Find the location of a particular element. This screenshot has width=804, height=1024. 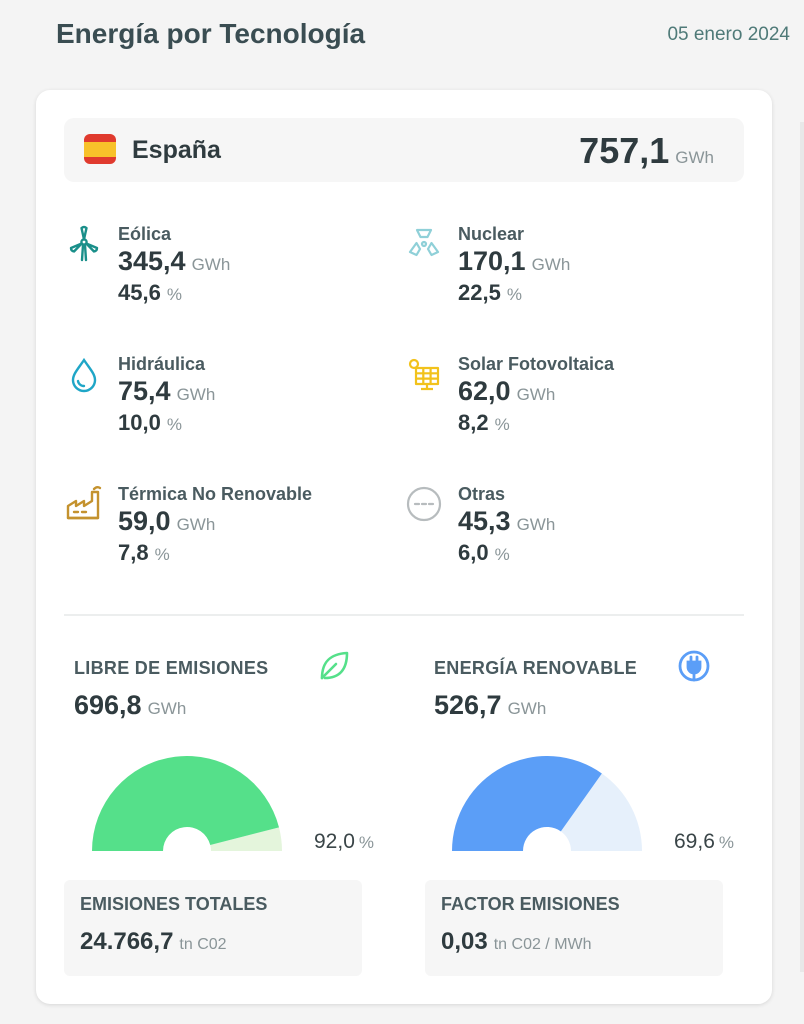

total-unit: GWh is located at coordinates (694, 157).